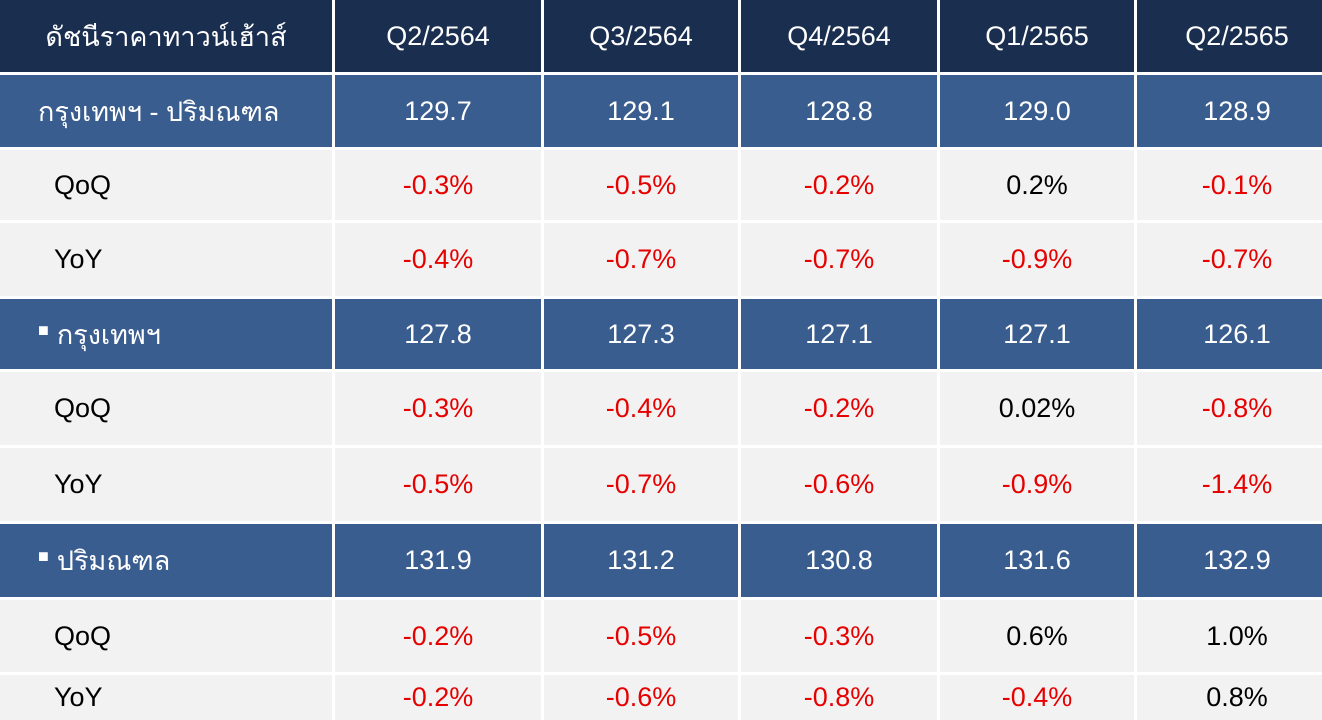  Describe the element at coordinates (1229, 560) in the screenshot. I see `index-value: 132.9` at that location.